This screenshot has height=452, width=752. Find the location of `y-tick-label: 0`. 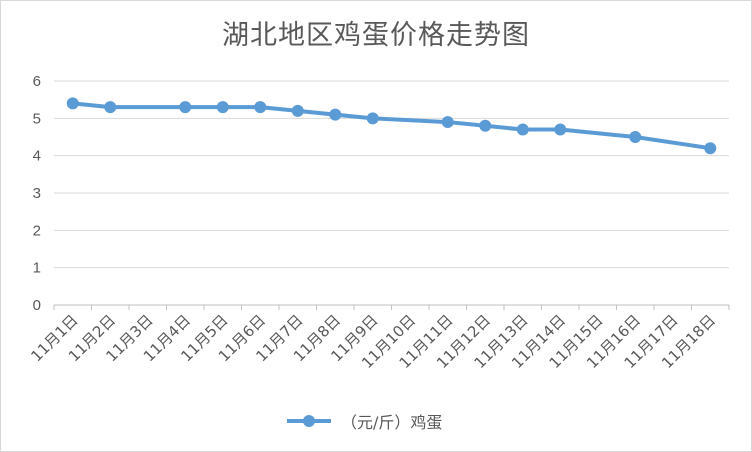

y-tick-label: 0 is located at coordinates (37, 305).